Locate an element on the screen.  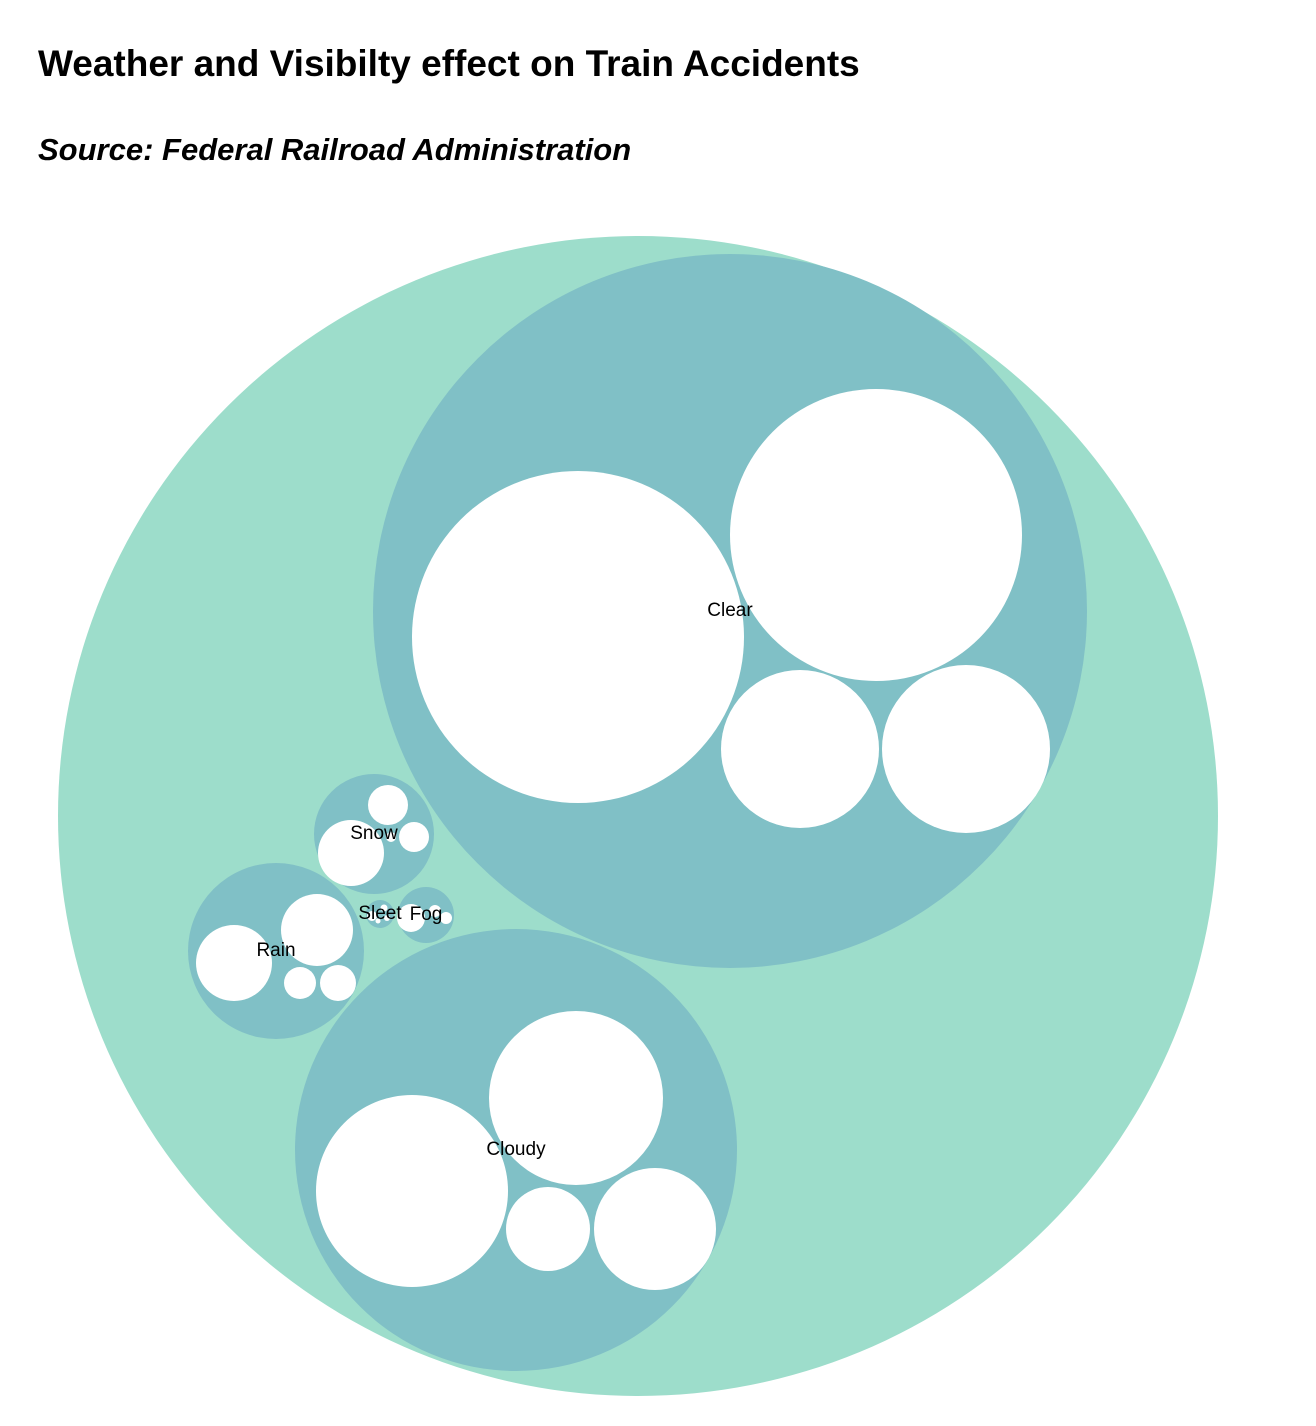
chart-labels: Clear Cloudy Rain Snow Sleet Fog is located at coordinates (504, 880).